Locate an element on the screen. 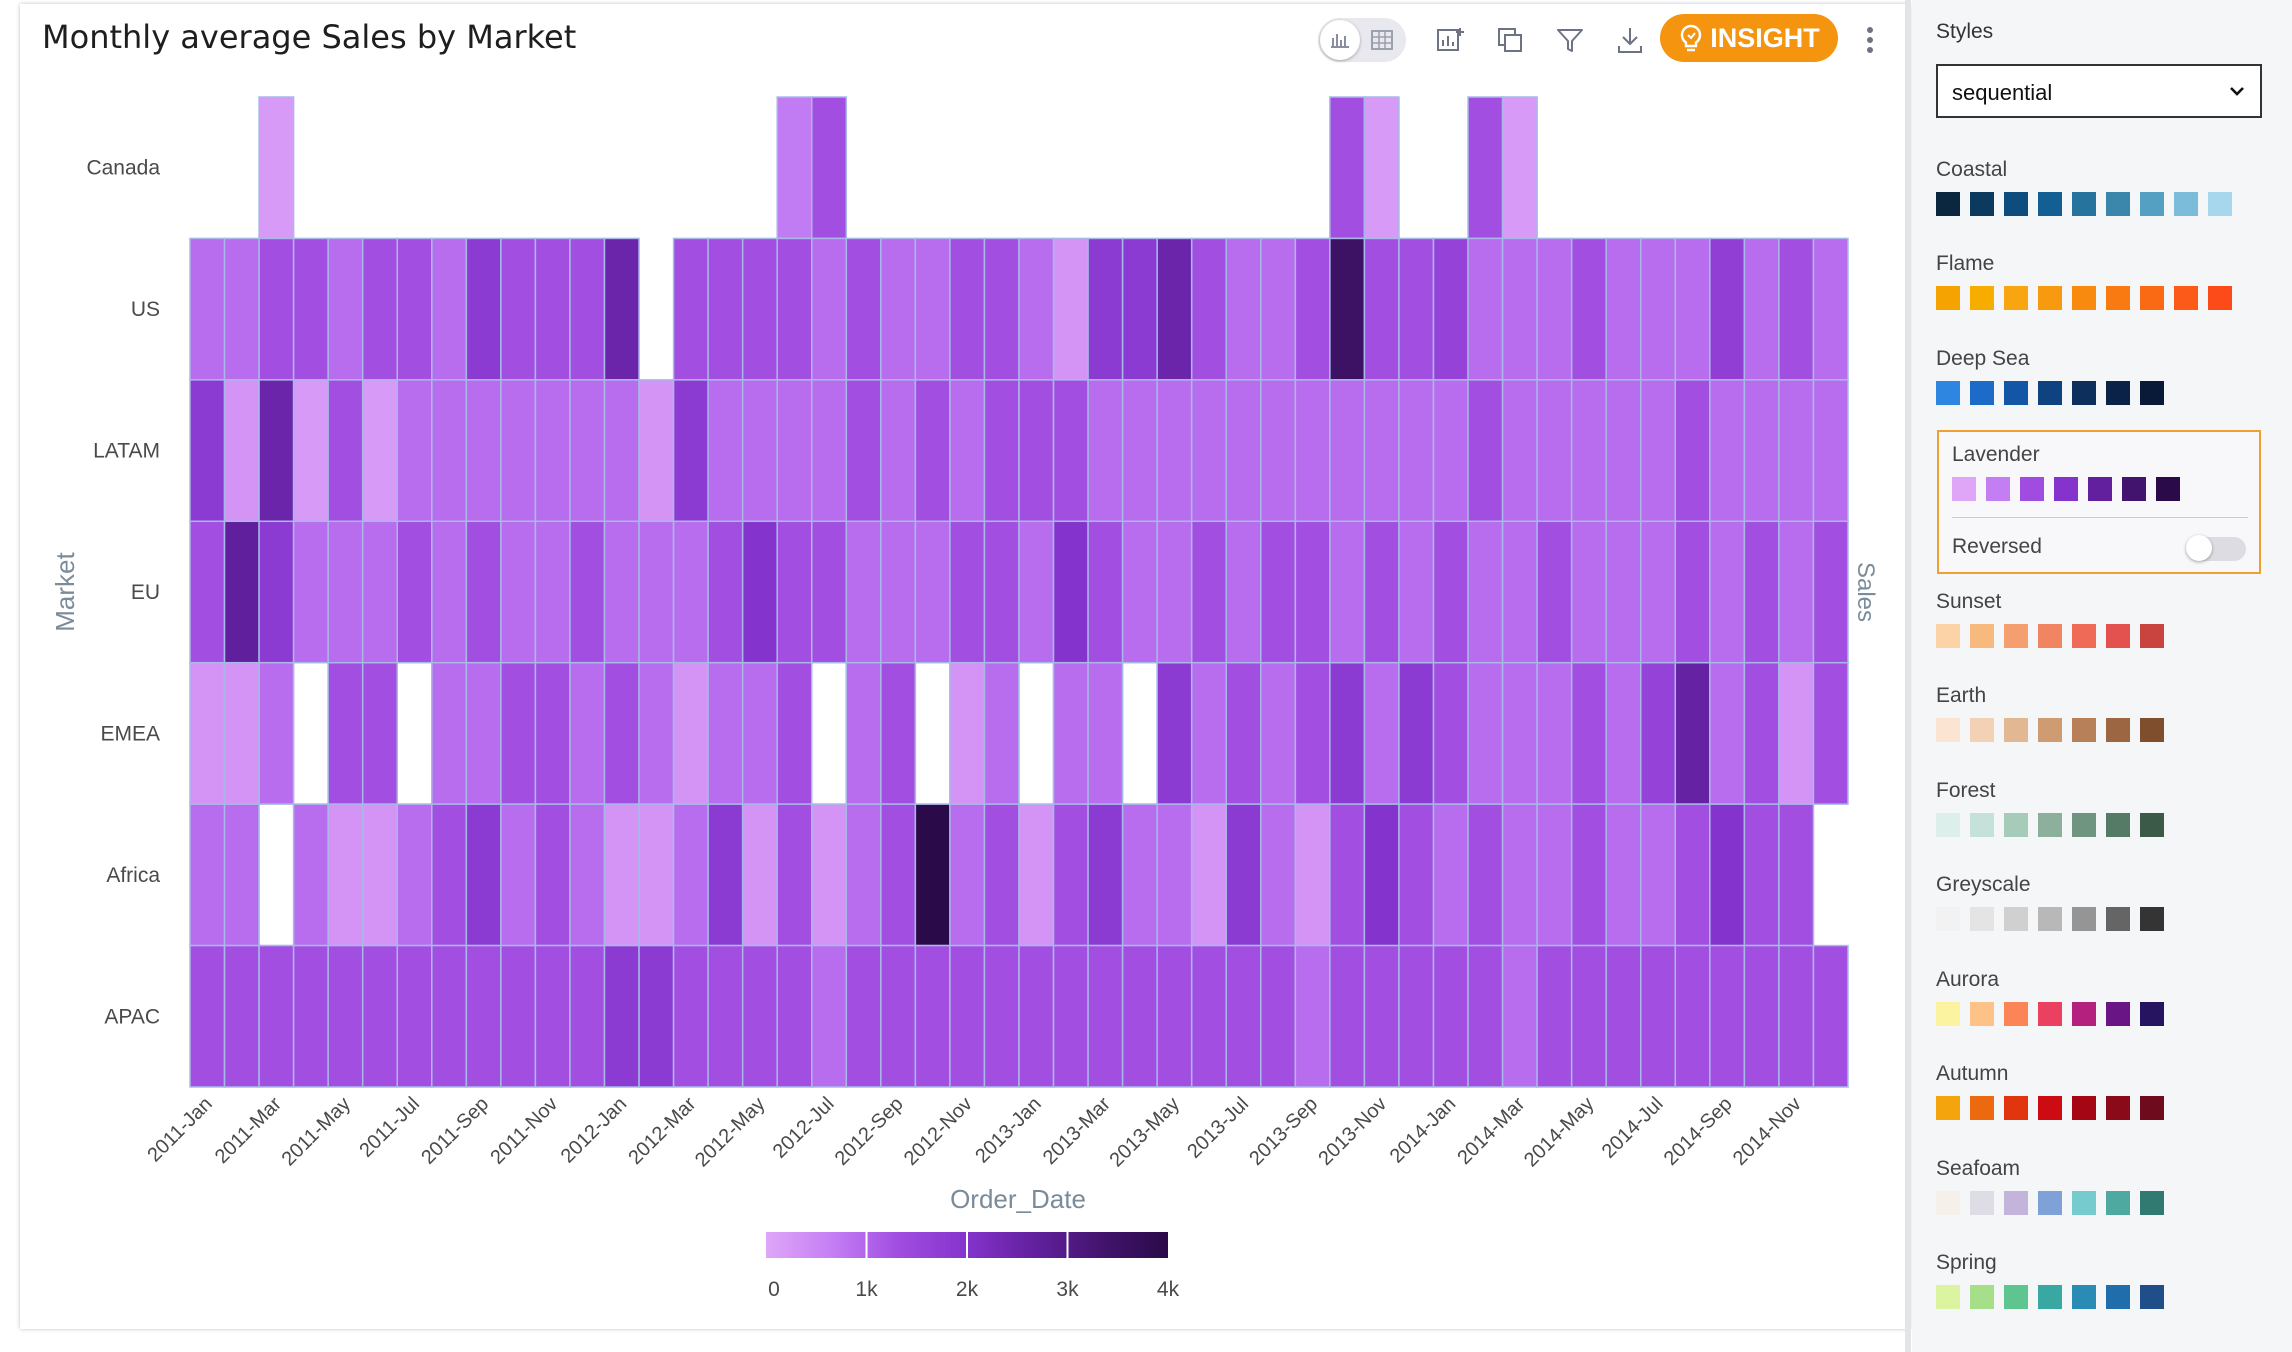 Image resolution: width=2292 pixels, height=1352 pixels. style-dropdown: sequential is located at coordinates (2099, 91).